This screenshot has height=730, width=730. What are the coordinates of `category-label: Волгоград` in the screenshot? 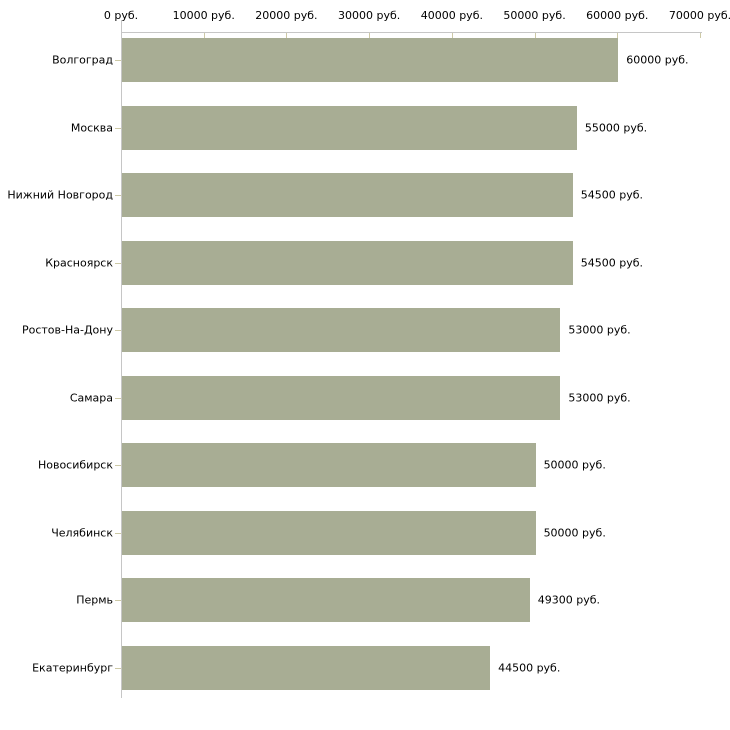 It's located at (82, 60).